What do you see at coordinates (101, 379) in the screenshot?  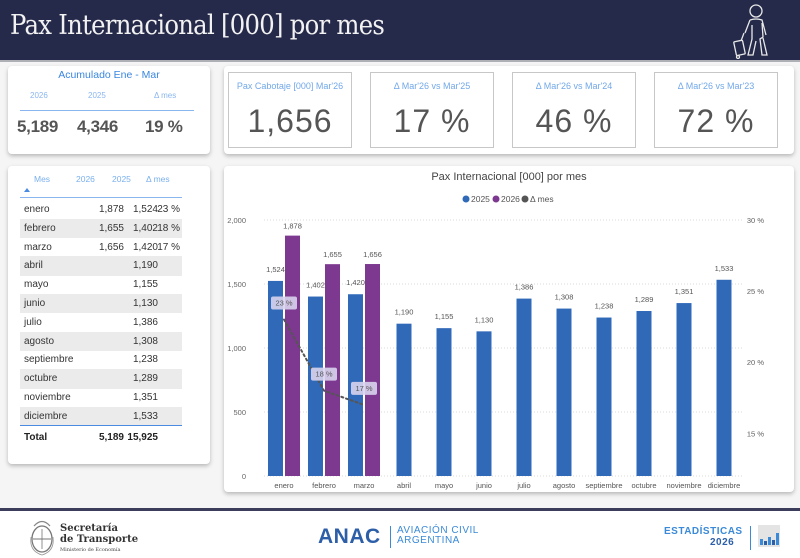 I see `table-row: octubre 1,289` at bounding box center [101, 379].